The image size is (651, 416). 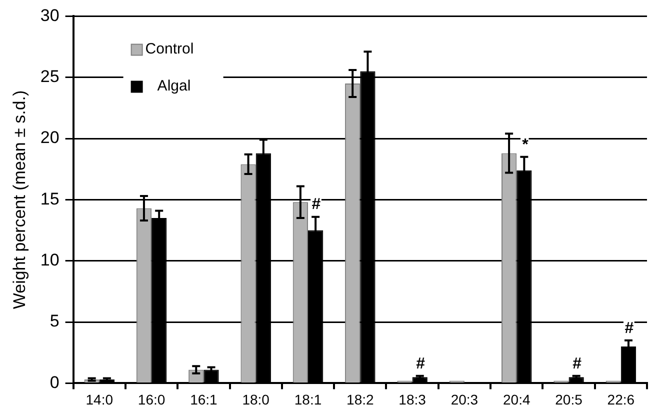 I want to click on y-tick-label: 10, so click(x=50, y=260).